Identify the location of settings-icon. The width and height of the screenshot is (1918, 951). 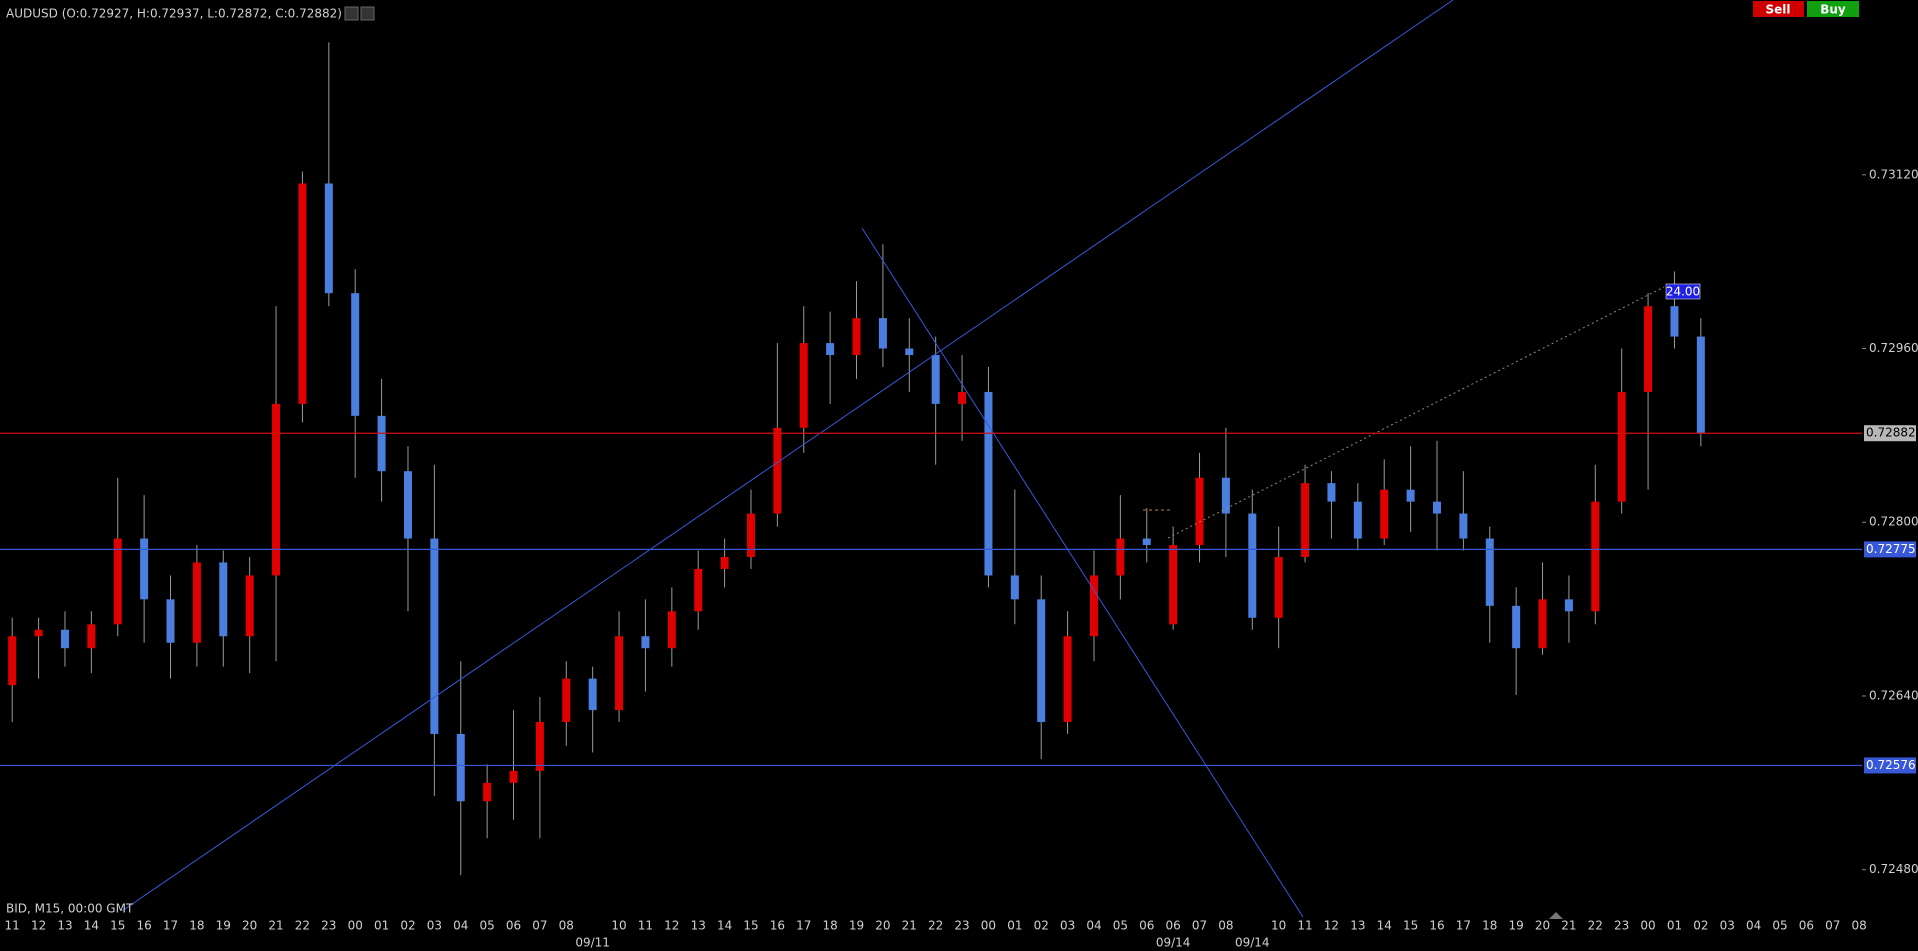
(351, 13).